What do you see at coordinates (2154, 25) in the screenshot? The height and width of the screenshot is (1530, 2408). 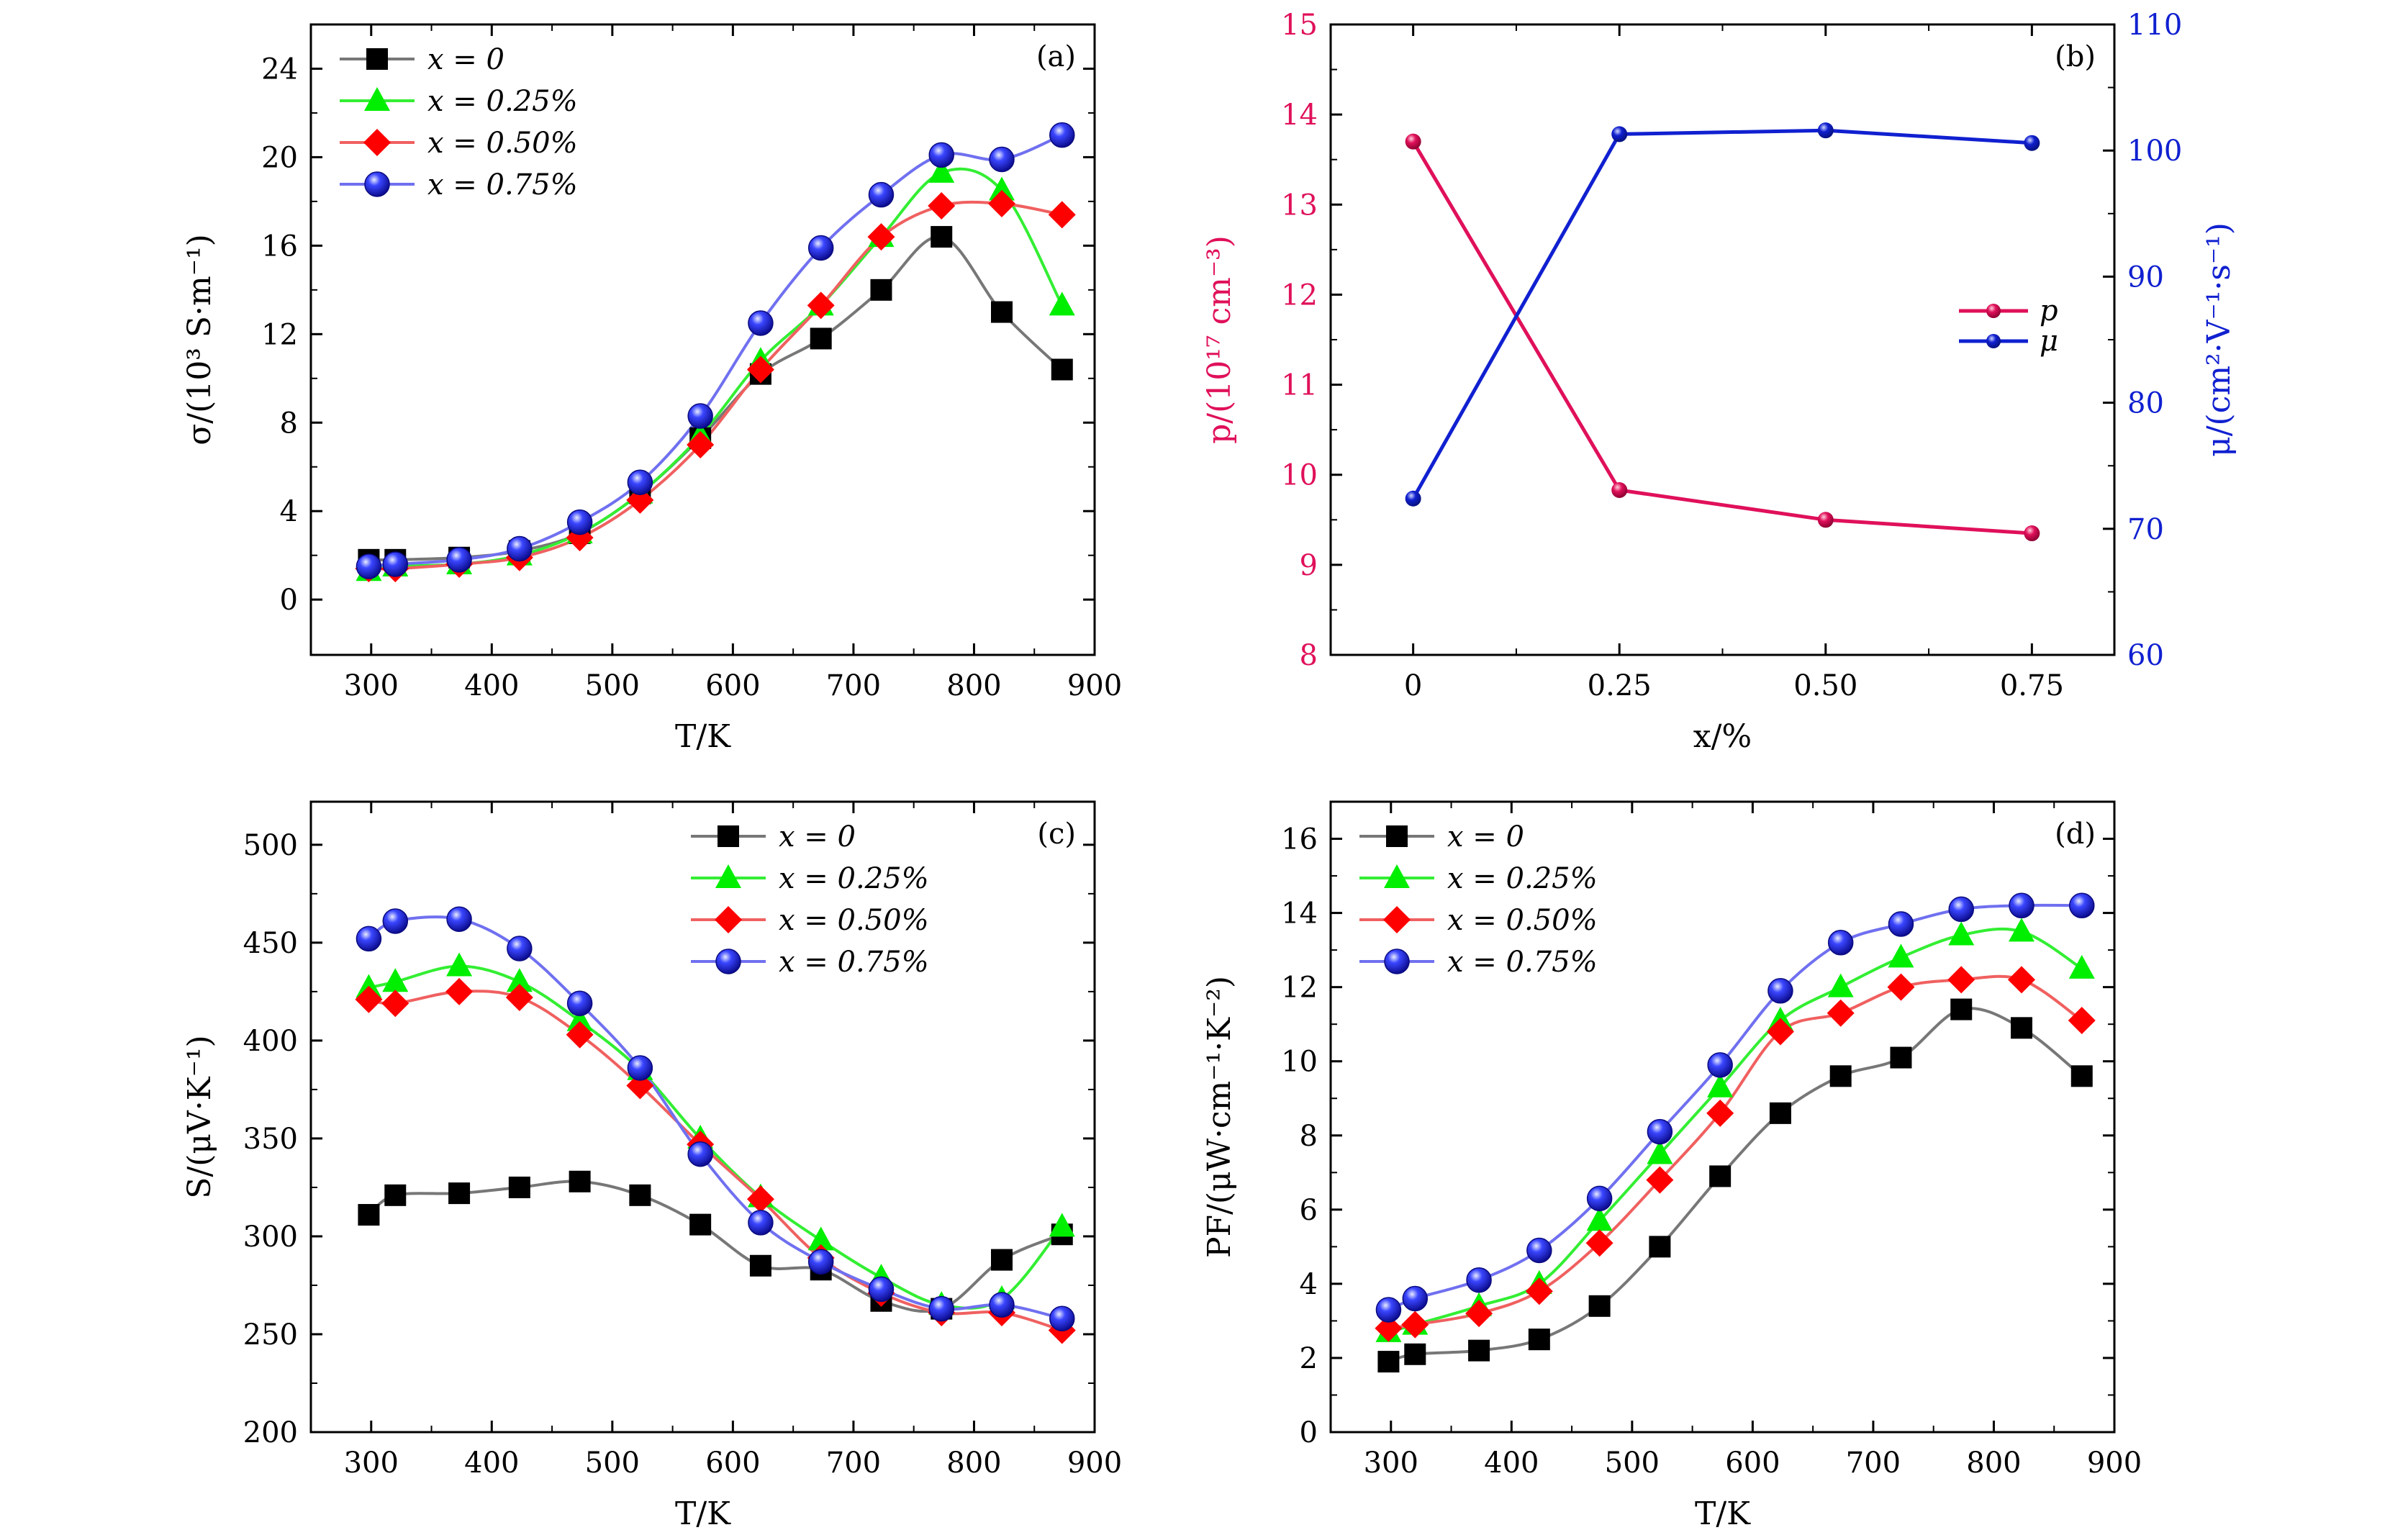 I see `y2-tick-label: 110` at bounding box center [2154, 25].